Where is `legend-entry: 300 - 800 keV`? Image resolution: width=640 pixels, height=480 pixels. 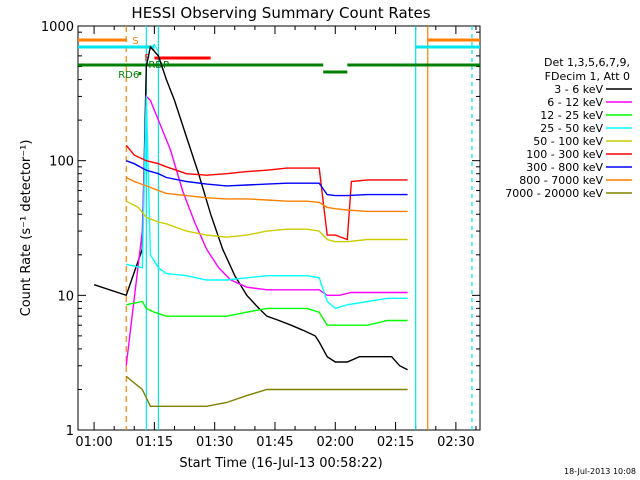
legend-entry: 300 - 800 keV is located at coordinates (564, 167).